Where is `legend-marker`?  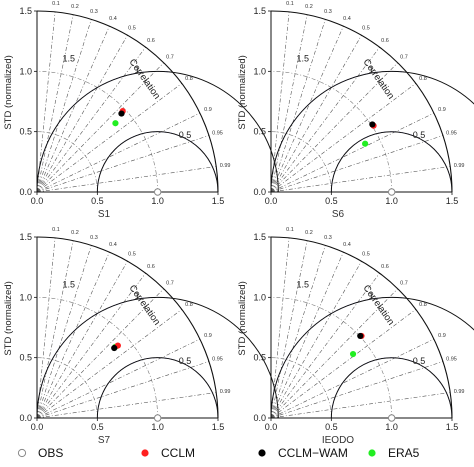 legend-marker is located at coordinates (372, 453).